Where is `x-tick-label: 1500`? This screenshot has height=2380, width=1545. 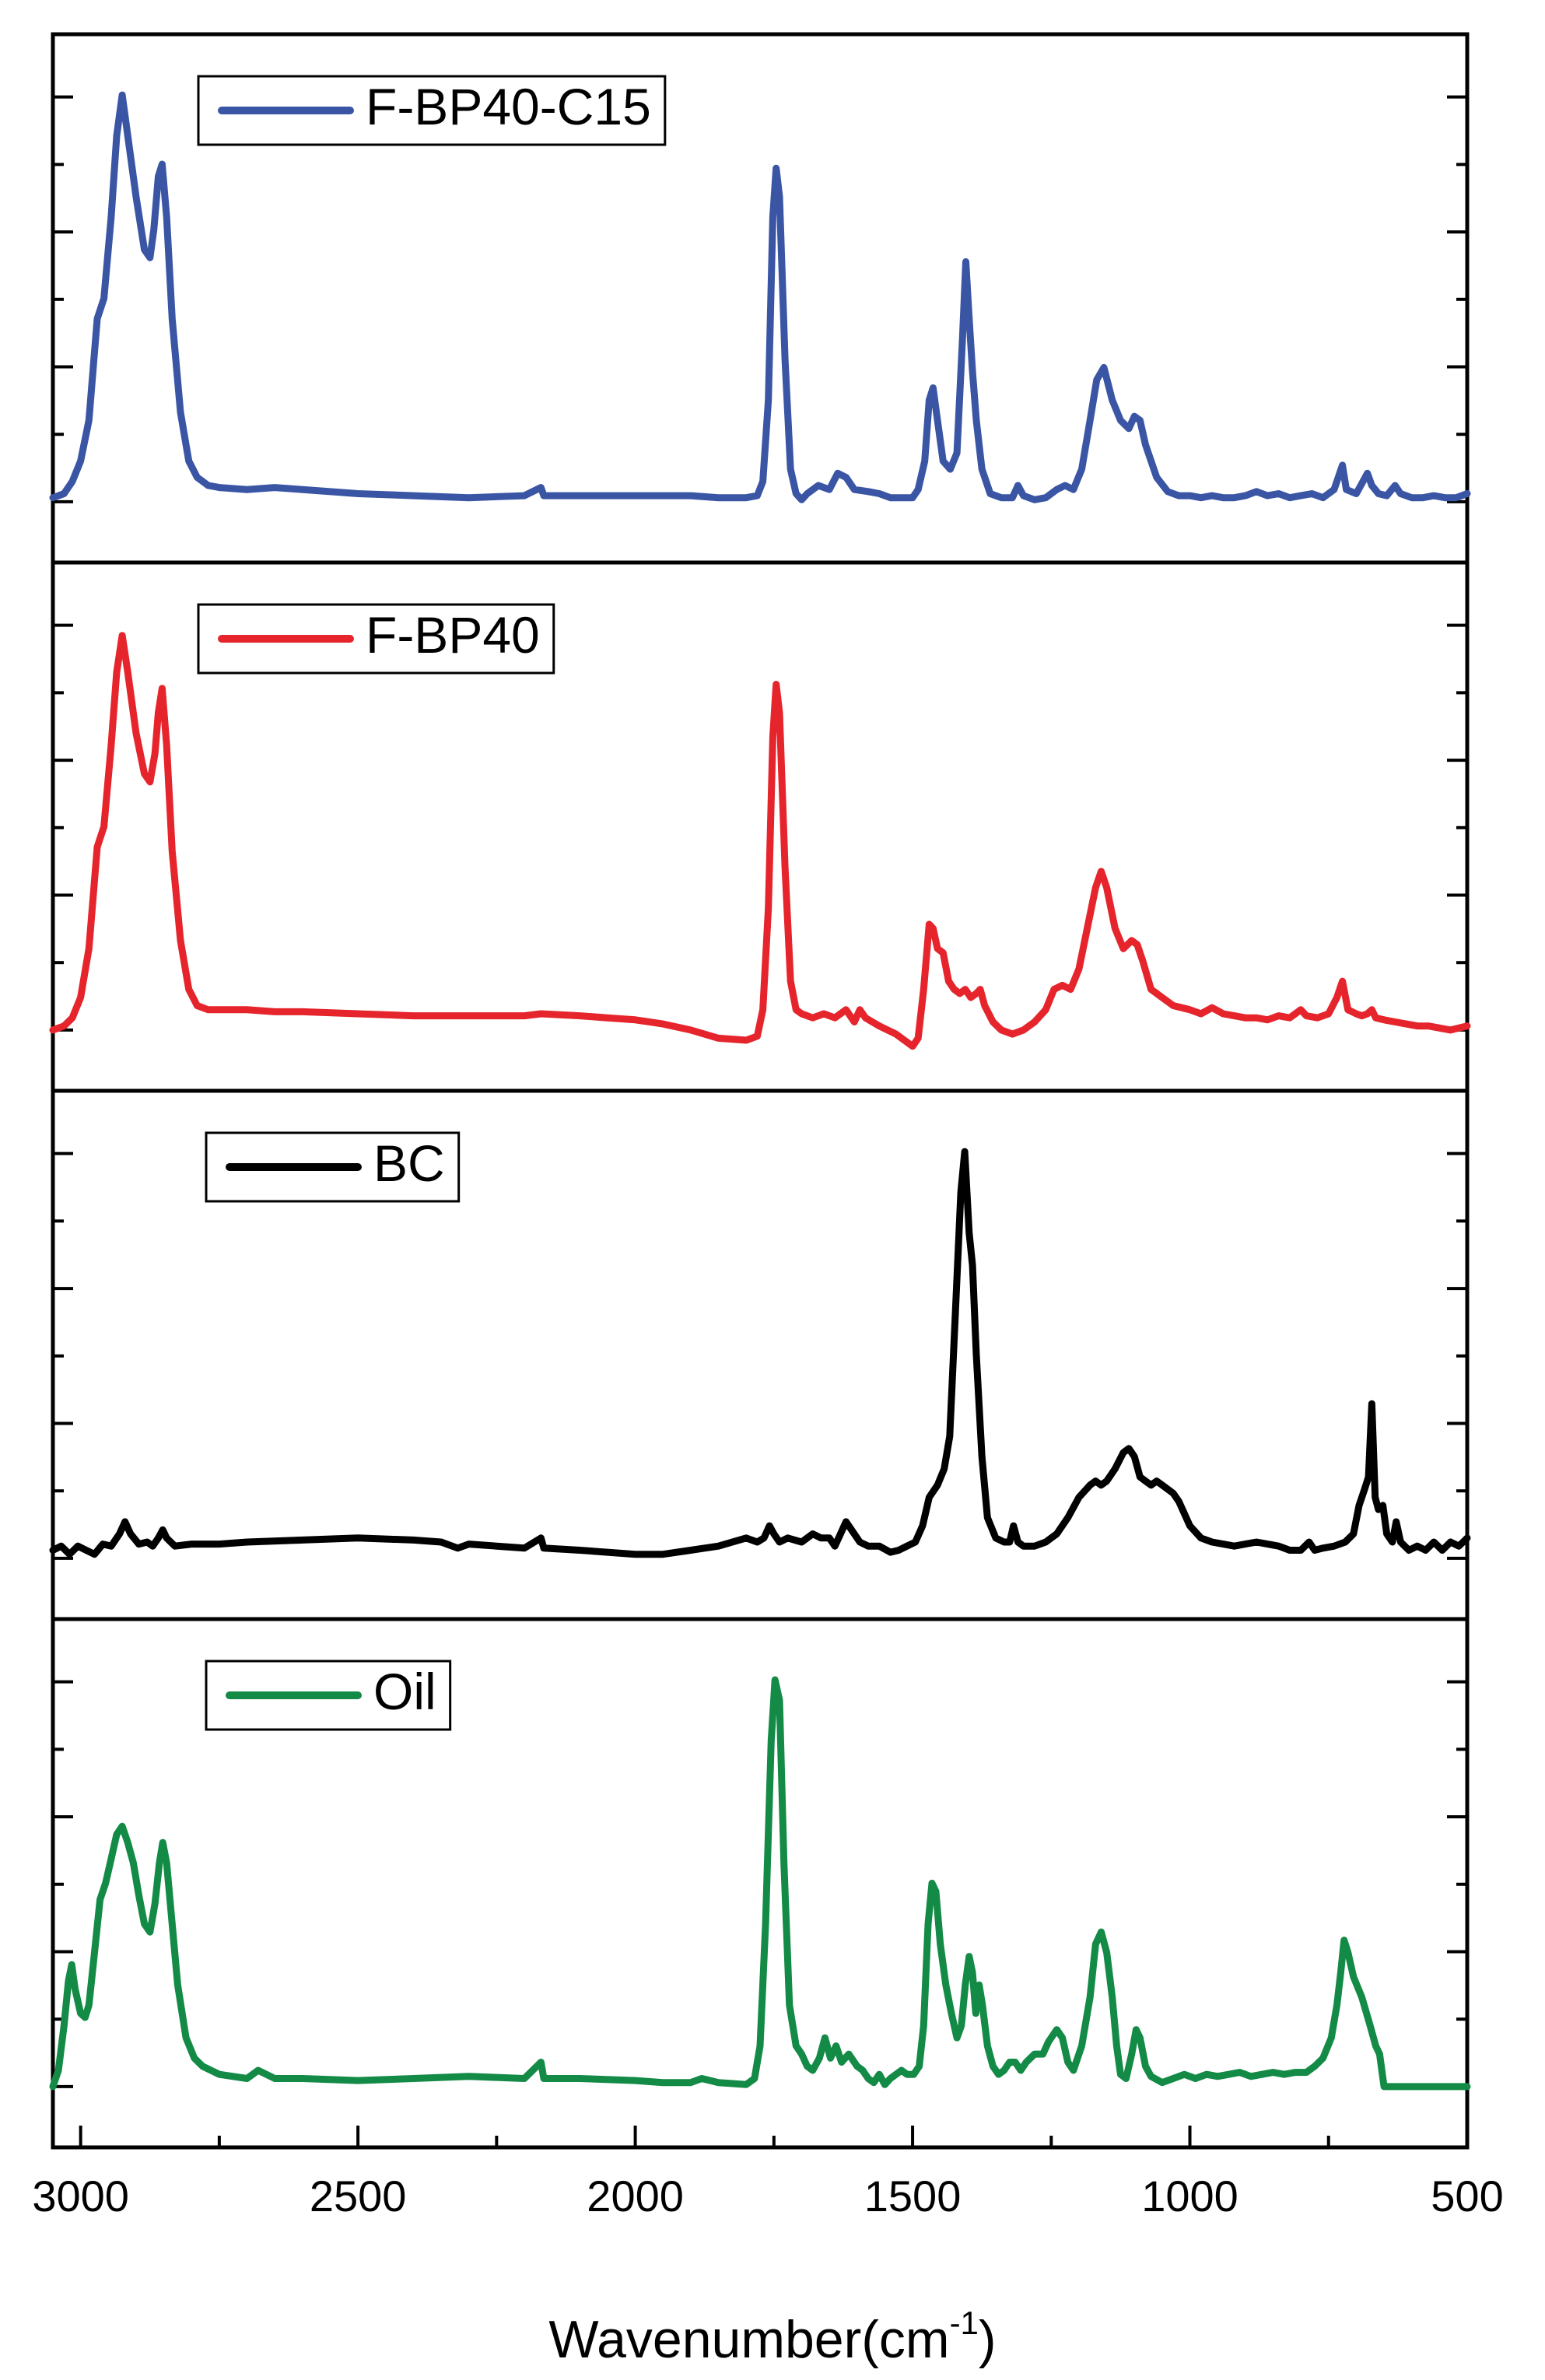 x-tick-label: 1500 is located at coordinates (913, 2196).